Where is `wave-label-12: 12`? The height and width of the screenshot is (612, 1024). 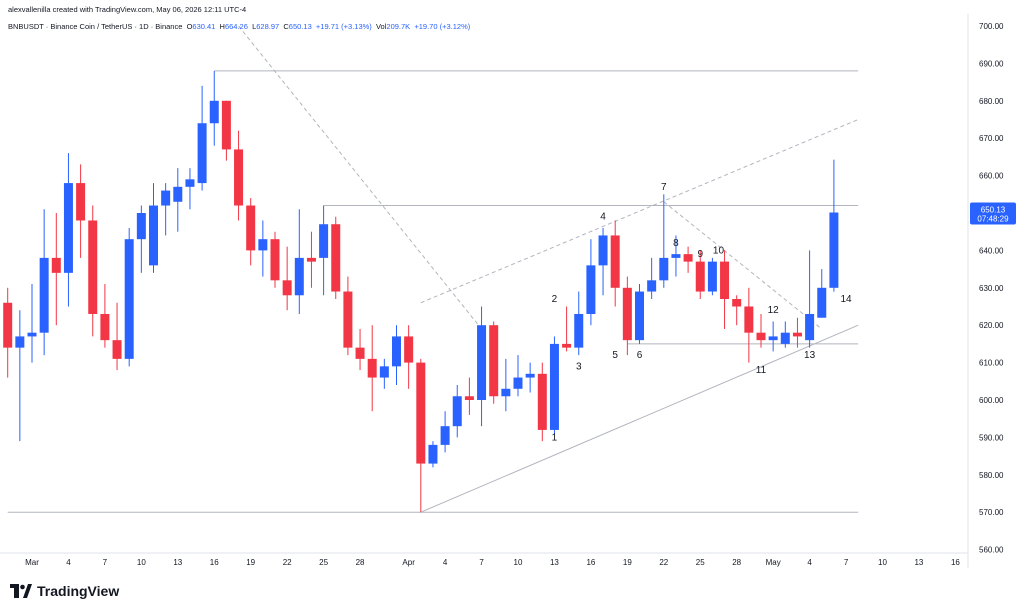 wave-label-12: 12 is located at coordinates (774, 310).